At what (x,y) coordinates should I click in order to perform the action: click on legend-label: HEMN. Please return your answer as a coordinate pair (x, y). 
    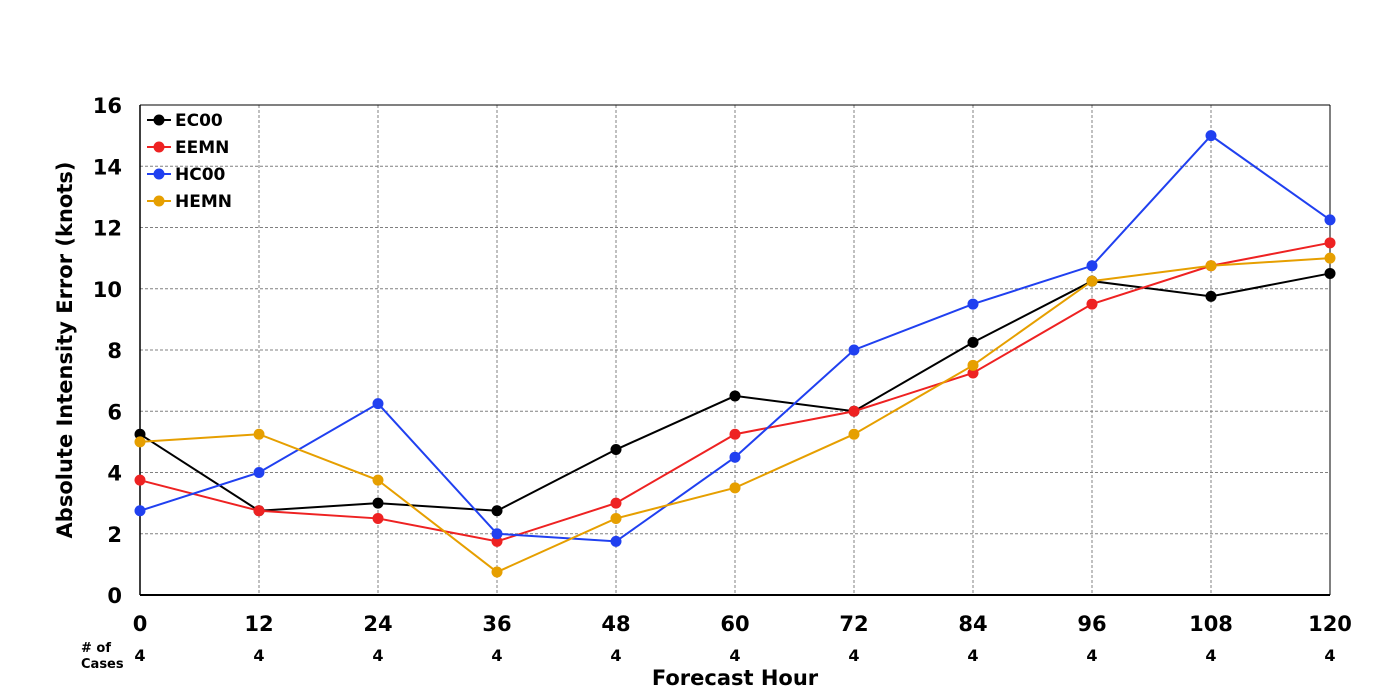
    Looking at the image, I should click on (203, 202).